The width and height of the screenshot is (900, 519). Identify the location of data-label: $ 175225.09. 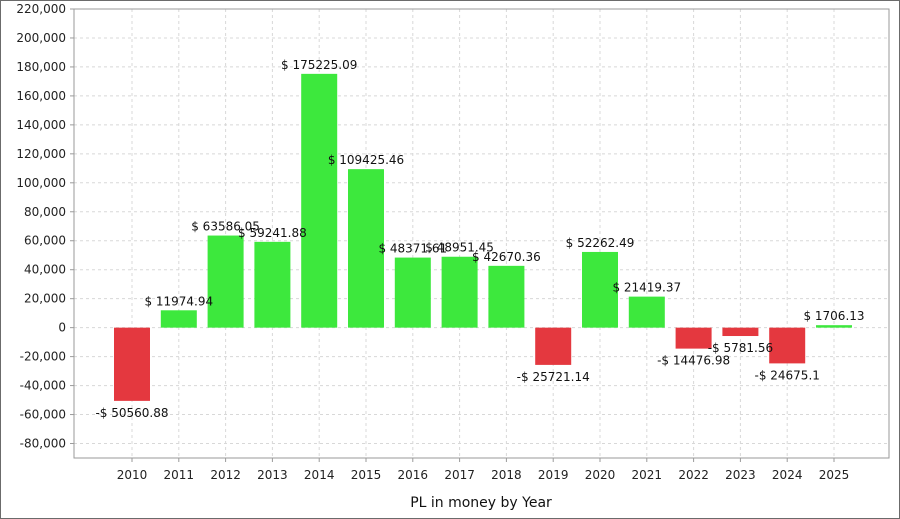
(319, 65).